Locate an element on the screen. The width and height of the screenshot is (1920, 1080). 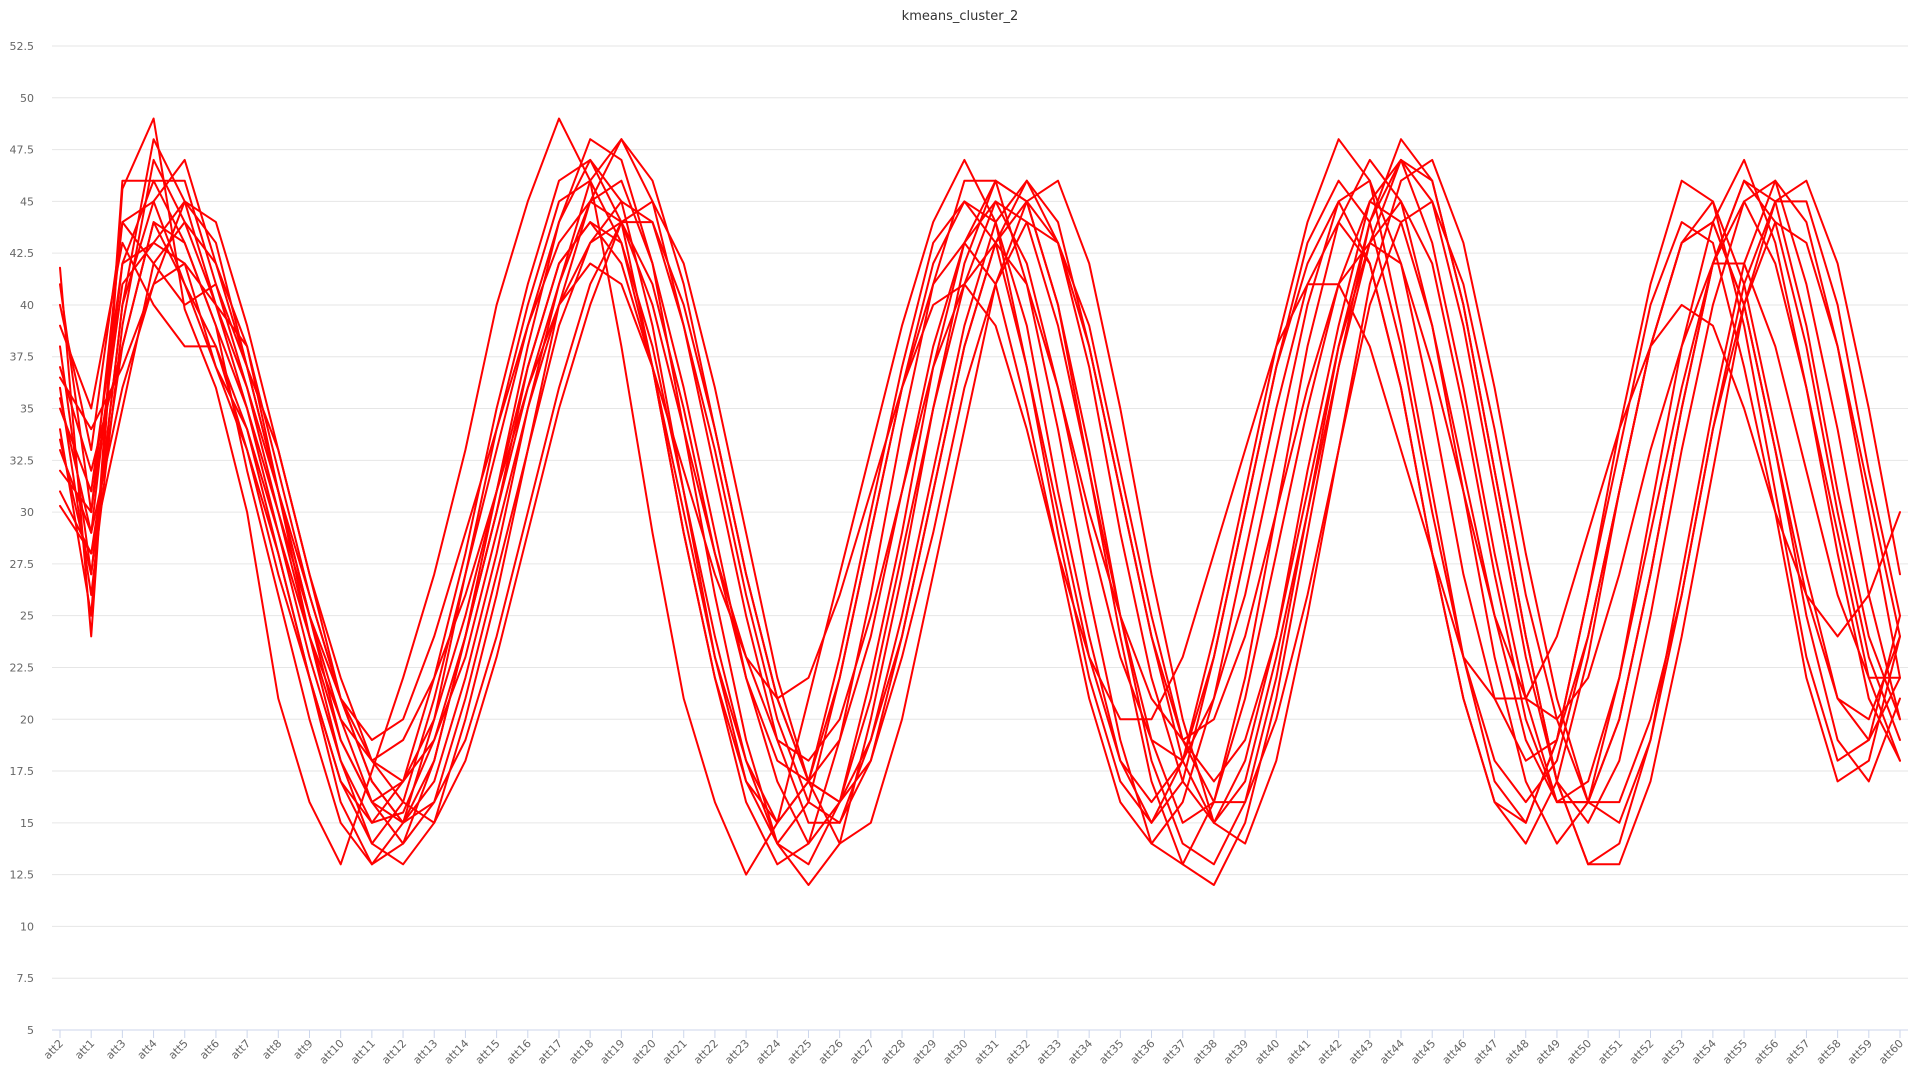
x-tick-label: att42 is located at coordinates (1330, 1052).